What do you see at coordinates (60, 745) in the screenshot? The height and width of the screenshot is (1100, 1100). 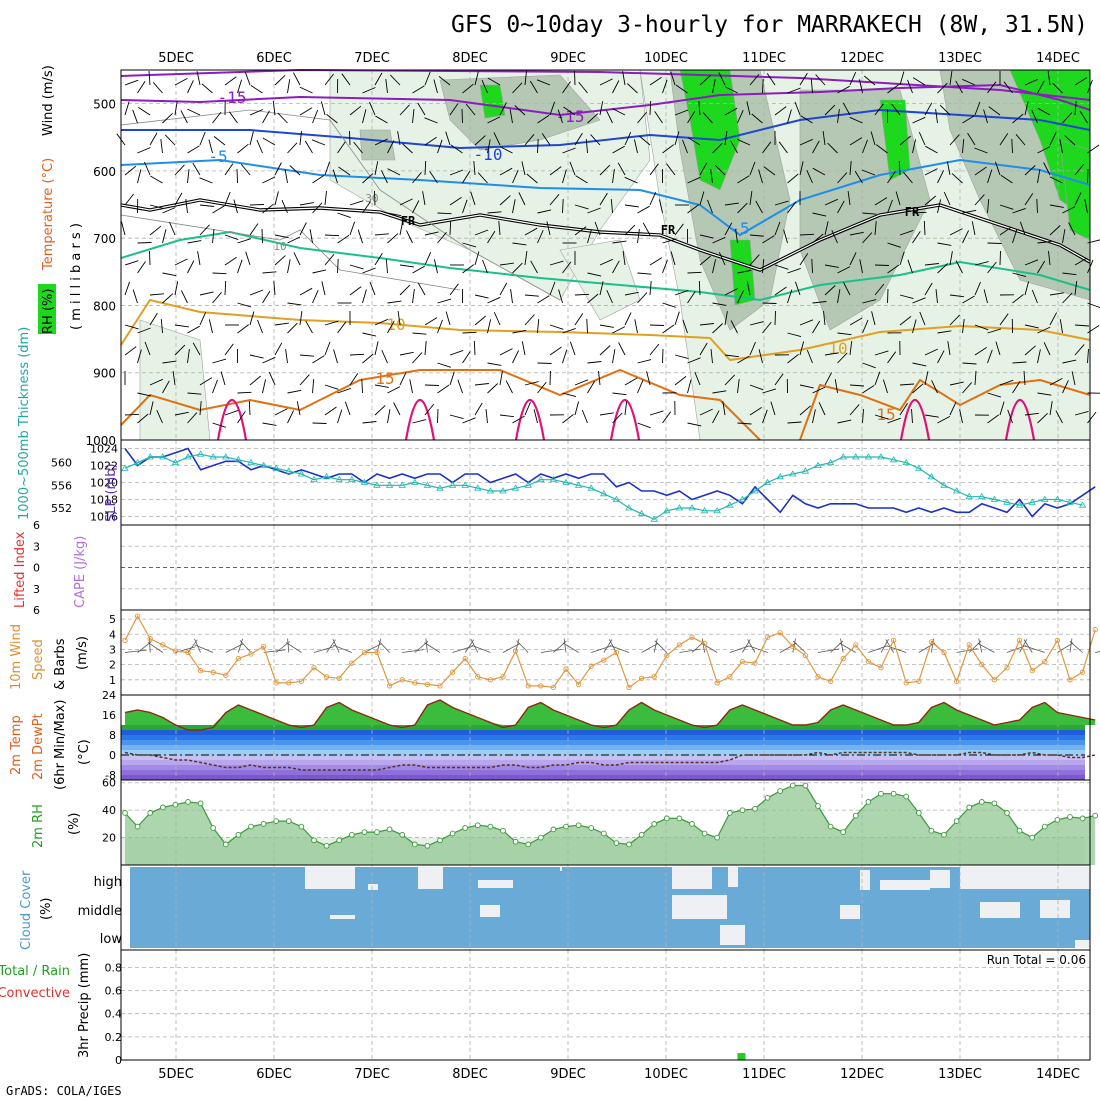 I see `minmax-label: (6hr Min/Max)` at bounding box center [60, 745].